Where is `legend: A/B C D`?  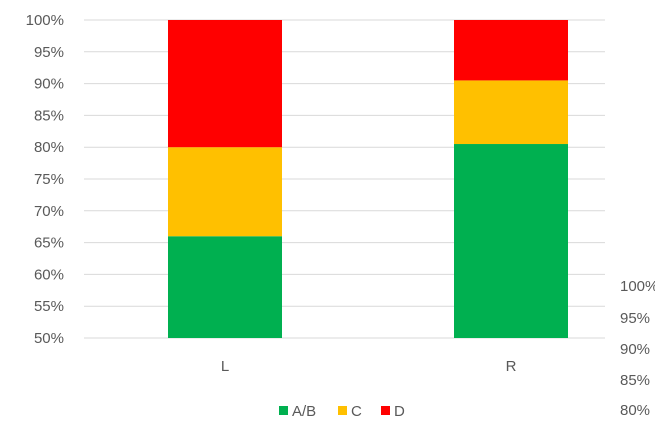
legend: A/B C D is located at coordinates (342, 411).